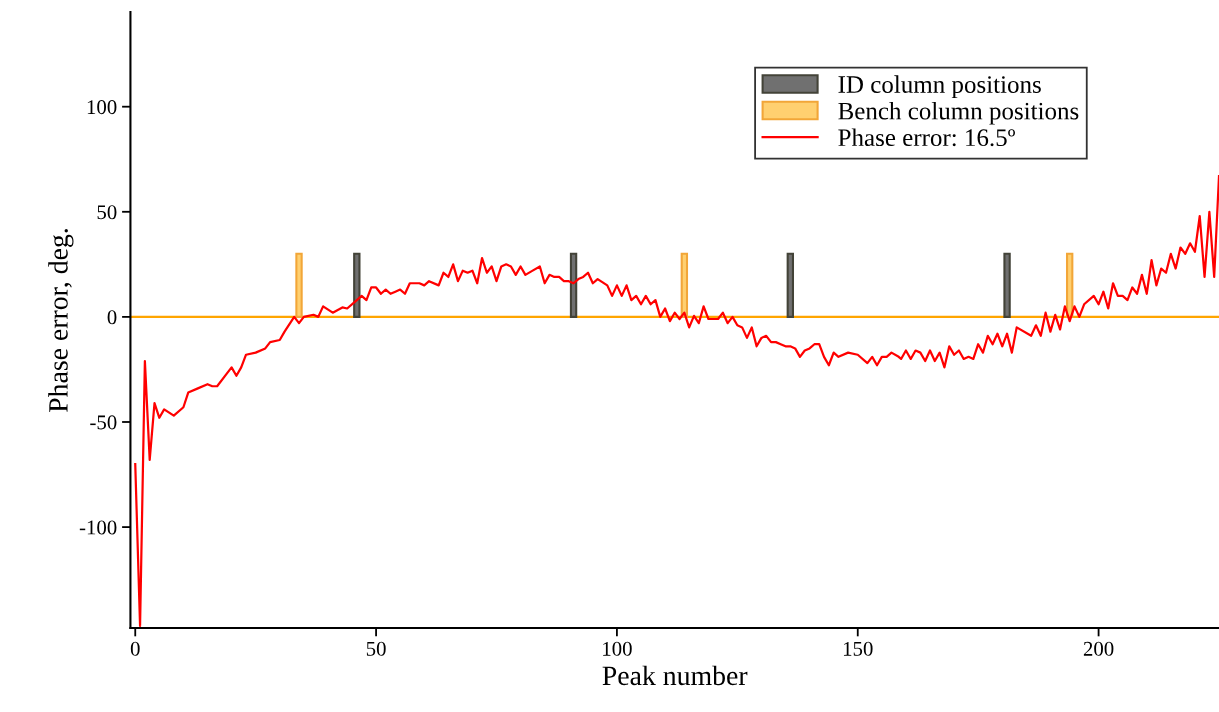 This screenshot has height=712, width=1219. I want to click on x-tick-label: 100, so click(617, 648).